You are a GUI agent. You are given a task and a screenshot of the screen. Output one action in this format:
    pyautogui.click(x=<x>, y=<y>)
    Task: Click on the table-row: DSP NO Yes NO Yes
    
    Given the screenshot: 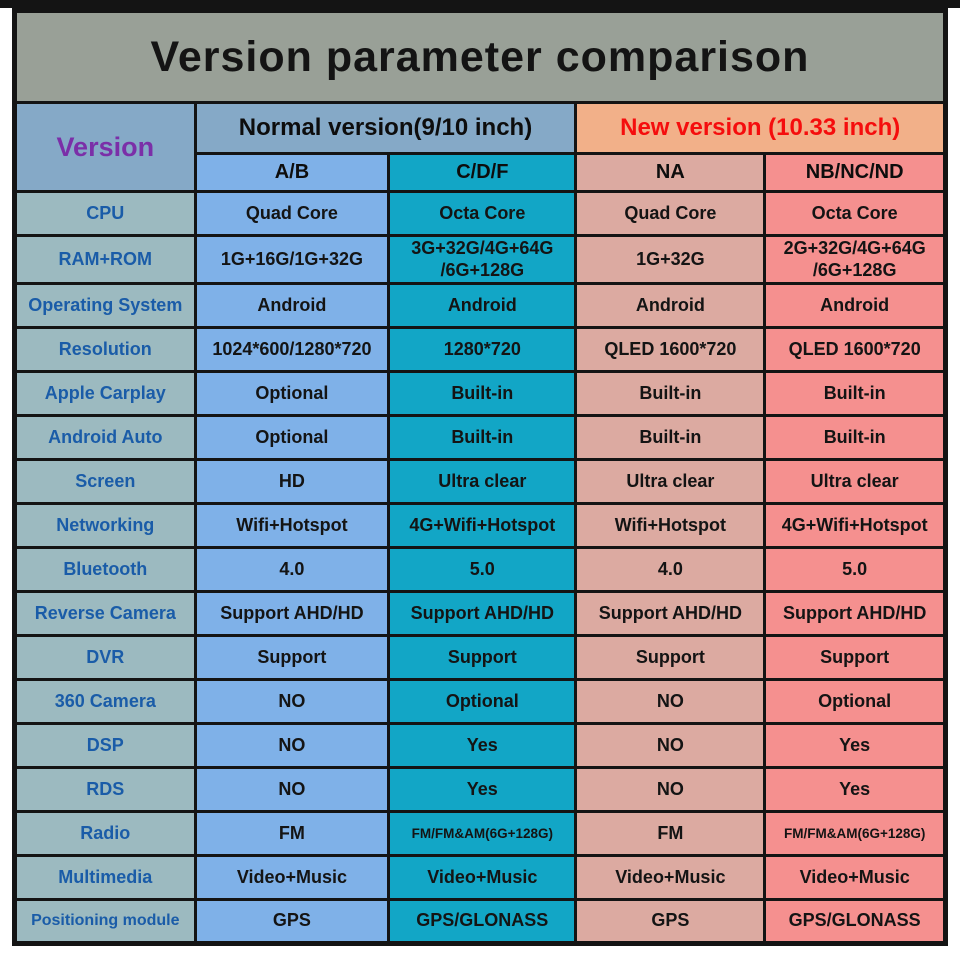 What is the action you would take?
    pyautogui.click(x=480, y=746)
    